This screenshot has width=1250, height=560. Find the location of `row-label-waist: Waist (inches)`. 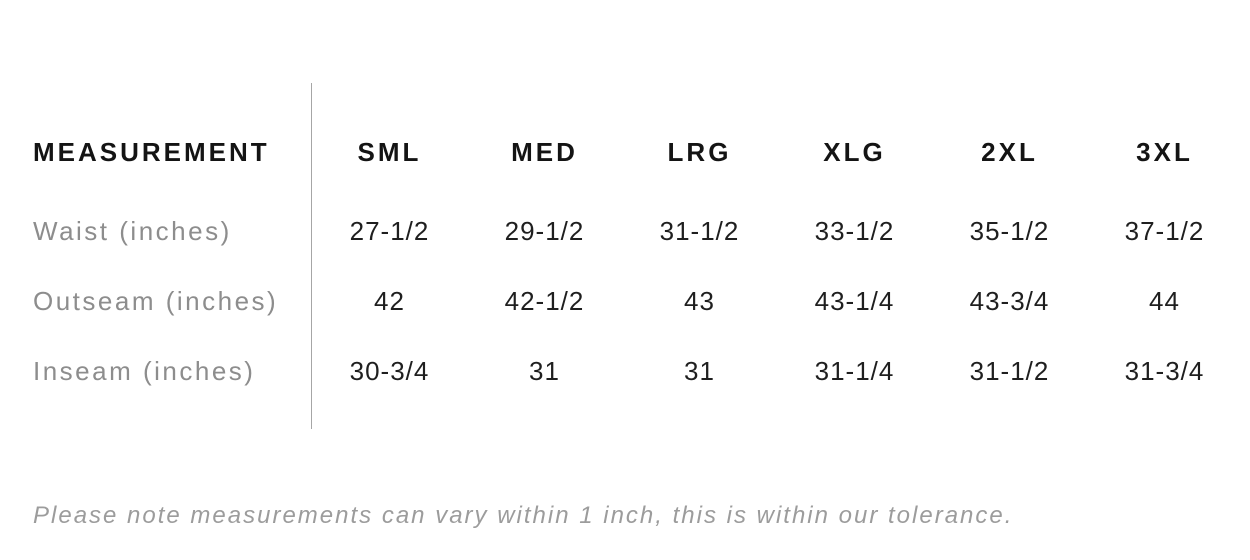

row-label-waist: Waist (inches) is located at coordinates (132, 230).